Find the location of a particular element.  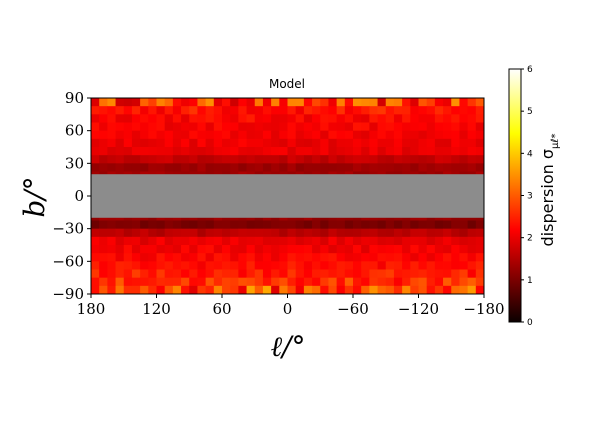

colorbar-ticks: 0 1 2 3 4 5 6 is located at coordinates (527, 196).